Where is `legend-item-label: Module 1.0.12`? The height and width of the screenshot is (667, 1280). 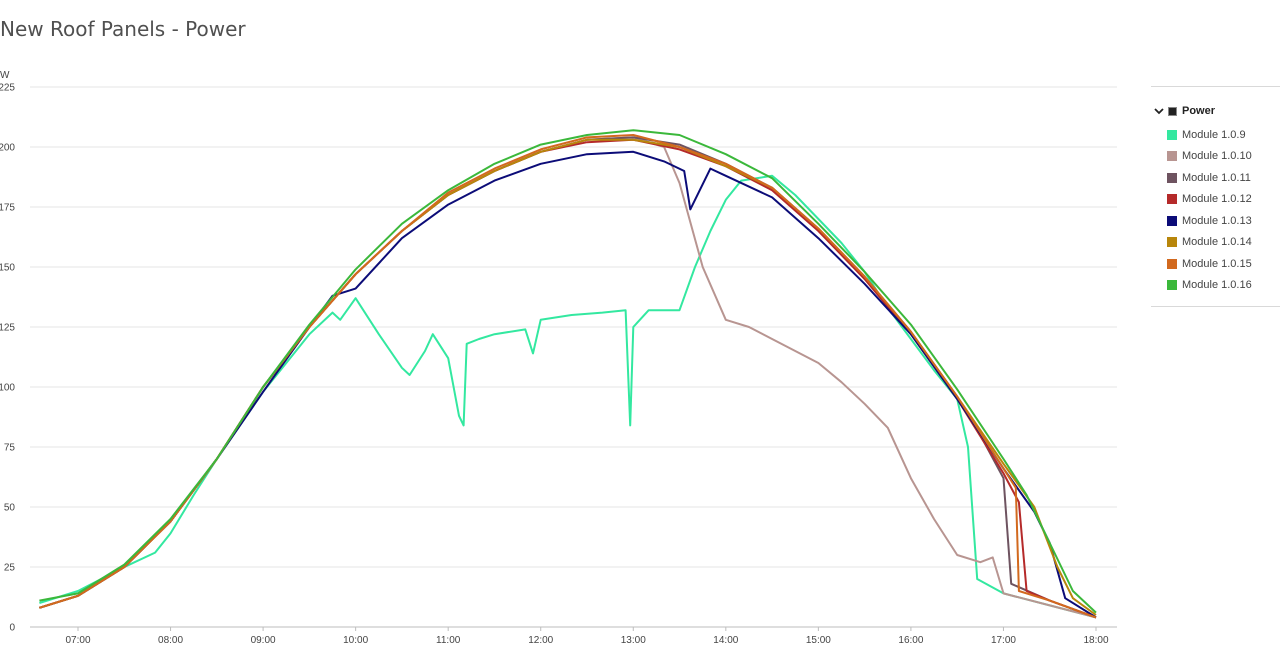 legend-item-label: Module 1.0.12 is located at coordinates (1217, 199).